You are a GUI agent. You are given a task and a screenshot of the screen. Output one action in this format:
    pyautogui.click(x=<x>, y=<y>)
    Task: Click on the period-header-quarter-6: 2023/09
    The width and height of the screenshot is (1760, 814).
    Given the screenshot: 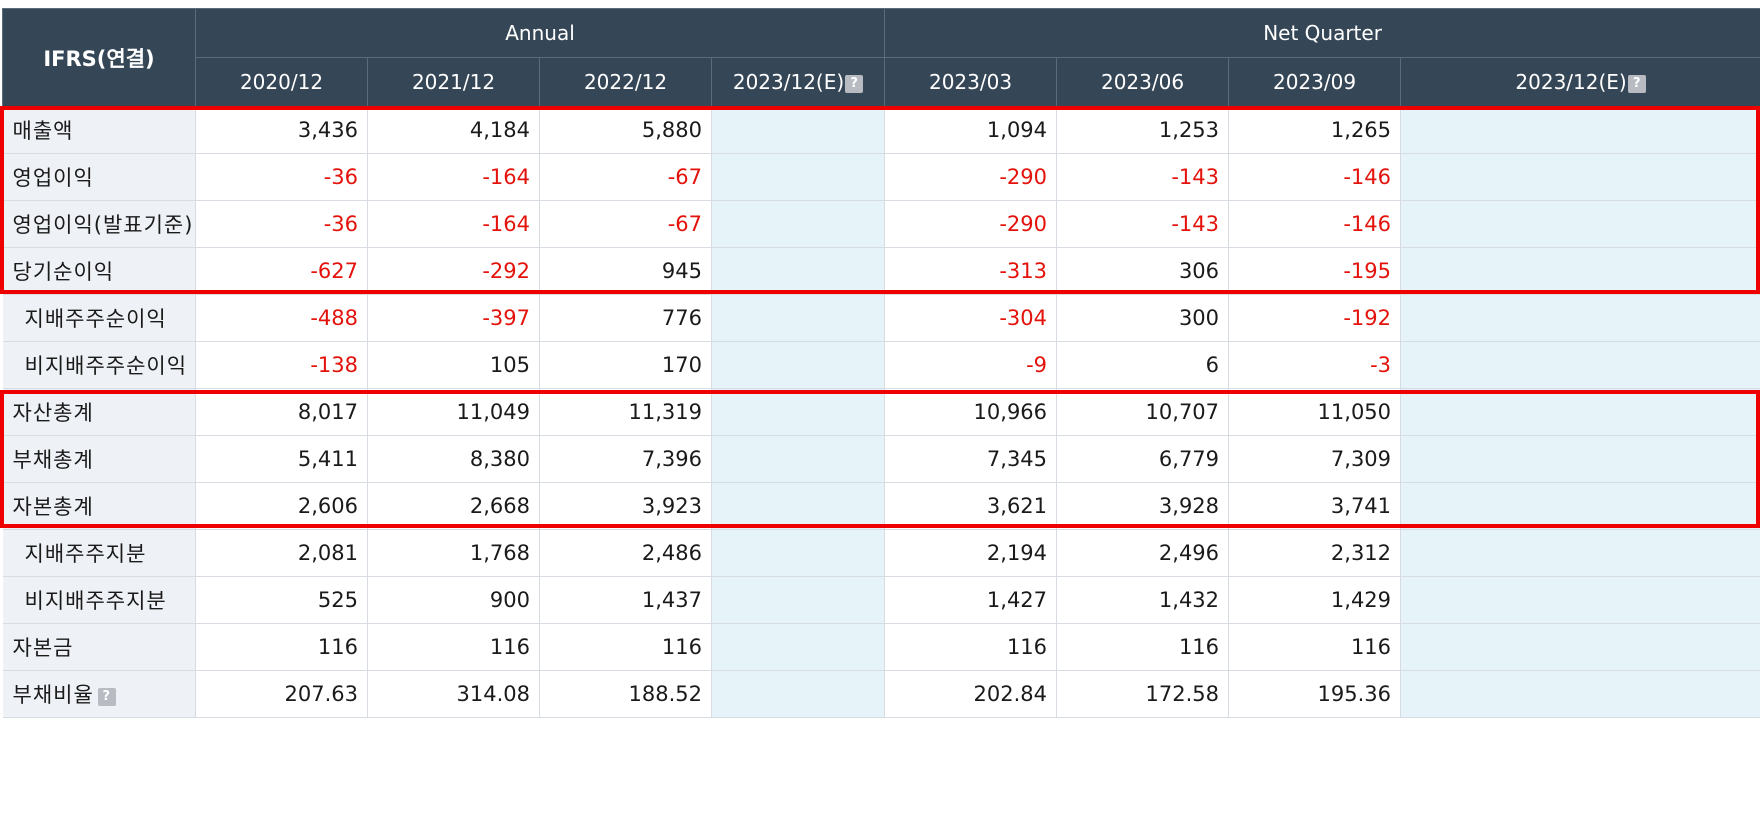 What is the action you would take?
    pyautogui.click(x=1315, y=82)
    